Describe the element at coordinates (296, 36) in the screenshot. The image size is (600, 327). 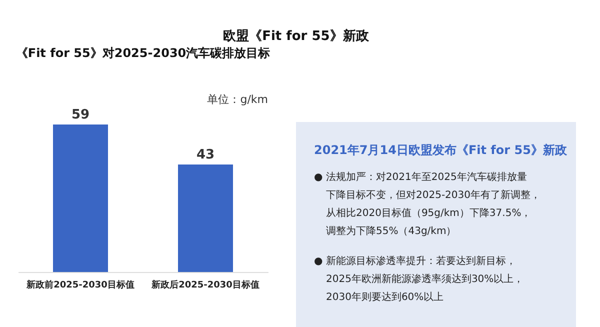
I see `text: 欧盟《Fit for 55》新政` at that location.